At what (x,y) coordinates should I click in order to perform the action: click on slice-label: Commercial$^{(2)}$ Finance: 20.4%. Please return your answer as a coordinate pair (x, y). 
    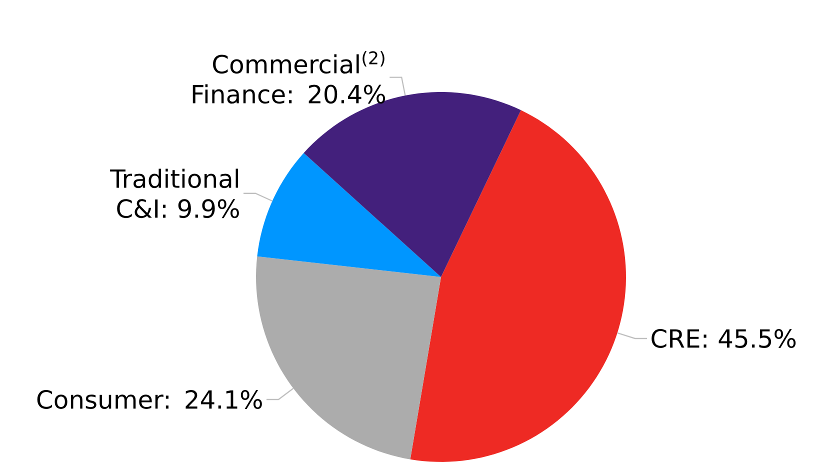
    Looking at the image, I should click on (289, 77).